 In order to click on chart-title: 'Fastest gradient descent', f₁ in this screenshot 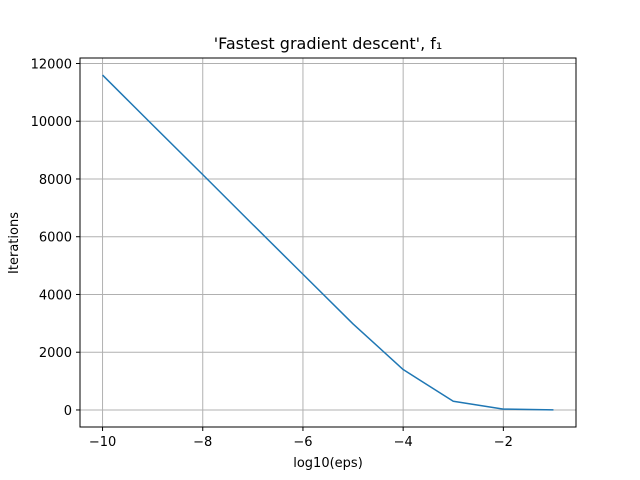, I will do `click(328, 43)`.